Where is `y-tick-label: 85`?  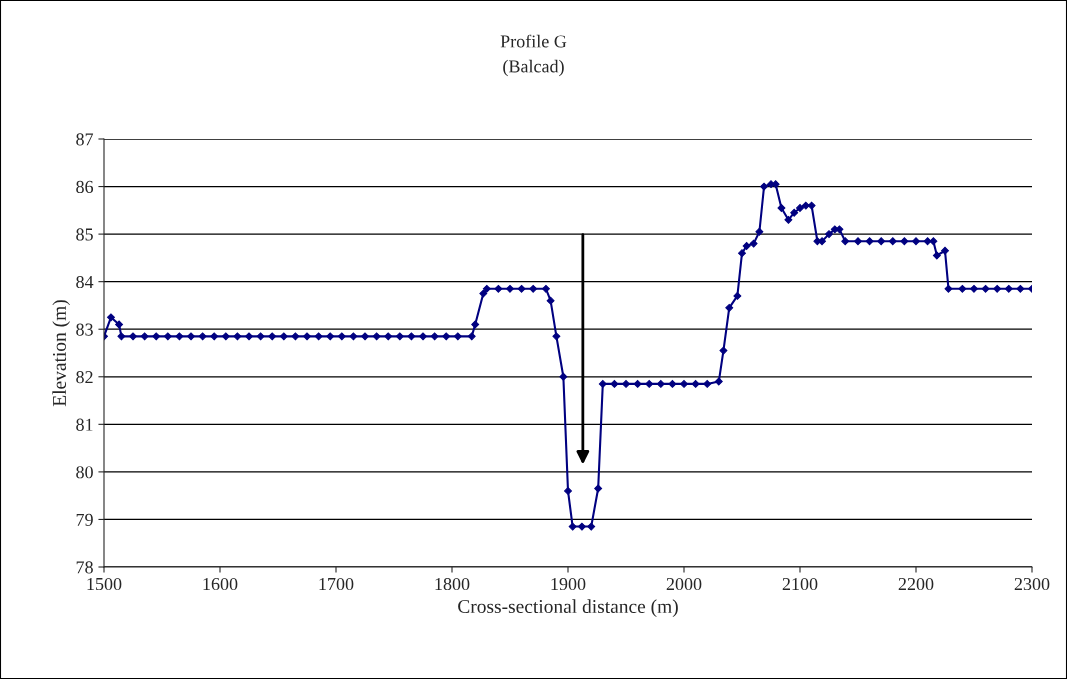
y-tick-label: 85 is located at coordinates (84, 234).